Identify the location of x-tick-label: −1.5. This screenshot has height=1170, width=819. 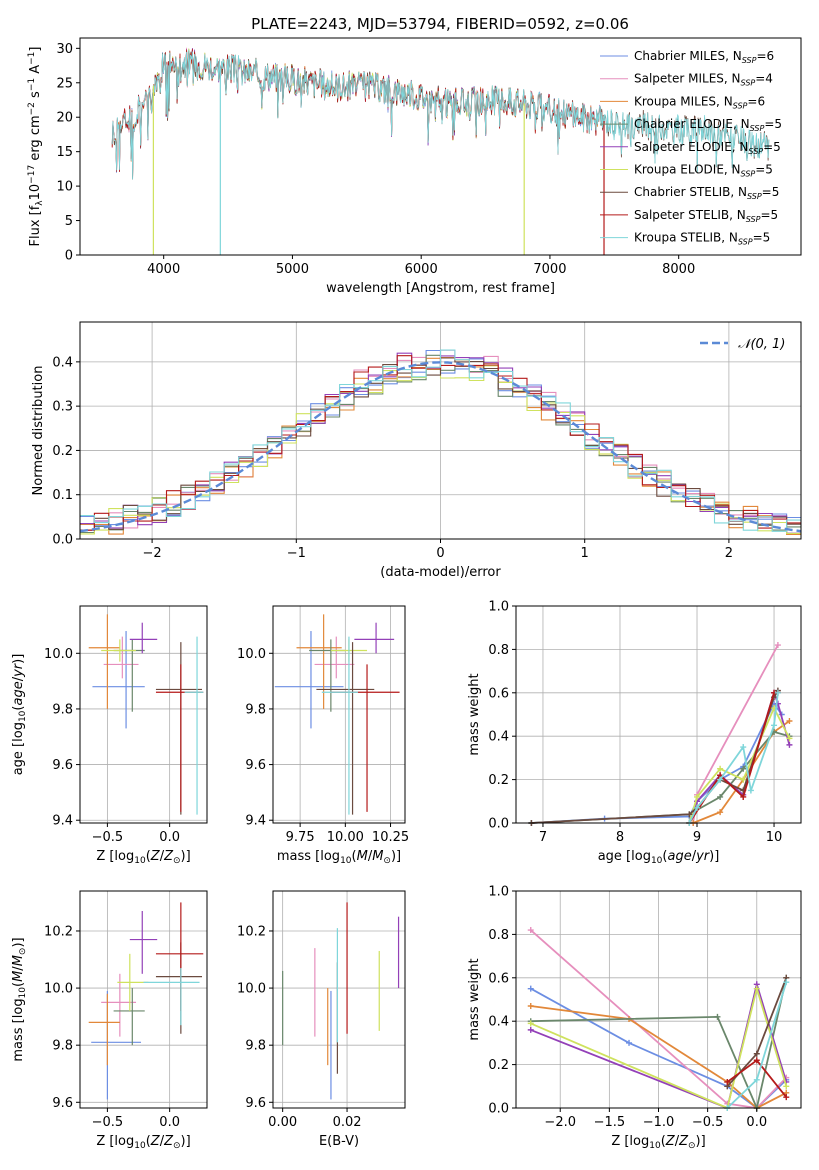
(610, 1122).